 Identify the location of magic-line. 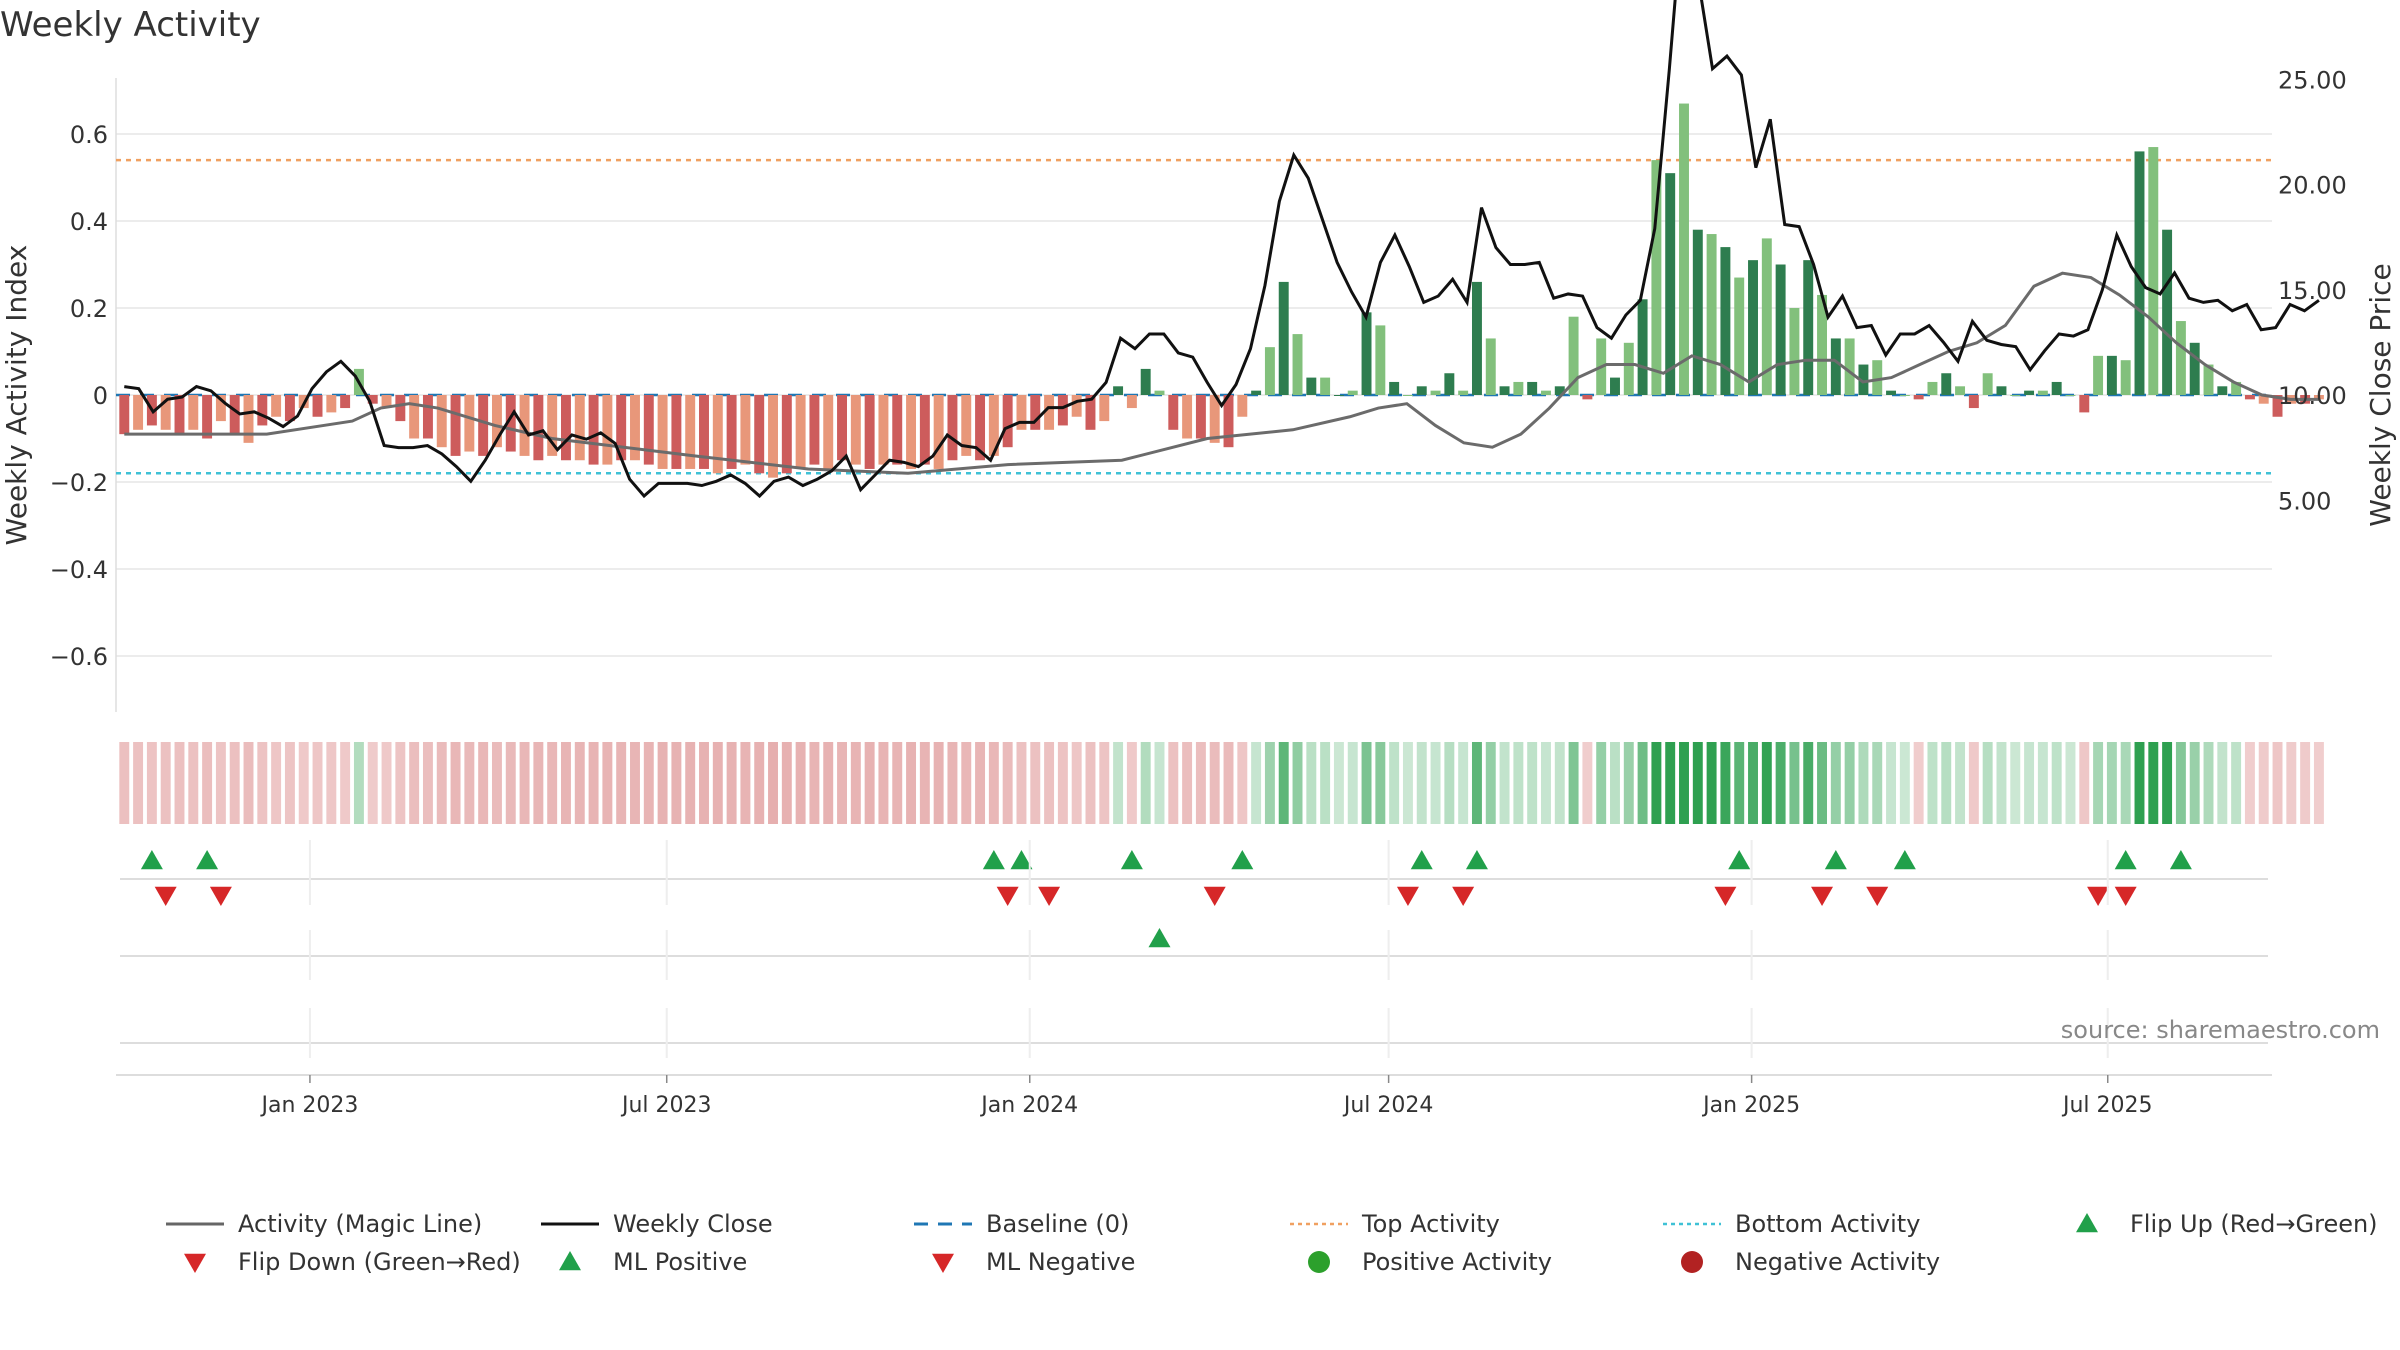
(1221, 373).